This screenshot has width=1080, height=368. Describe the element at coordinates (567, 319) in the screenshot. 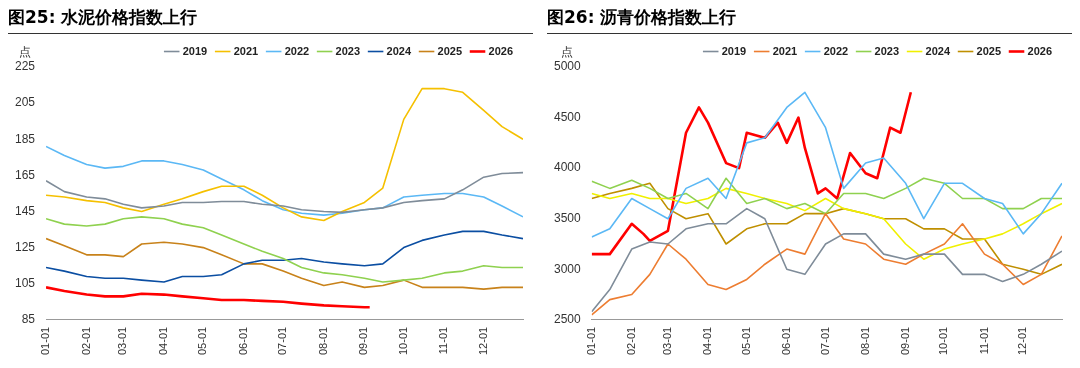

I see `y-tick-label: 2500` at that location.